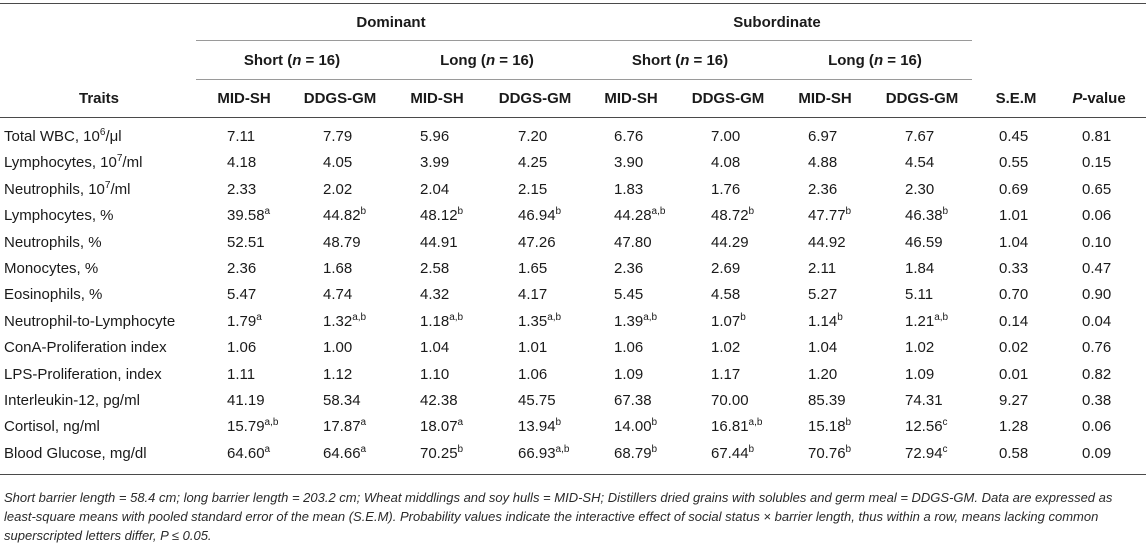  I want to click on col-dom-short-ddgs-gm: DDGS-GM, so click(340, 98).